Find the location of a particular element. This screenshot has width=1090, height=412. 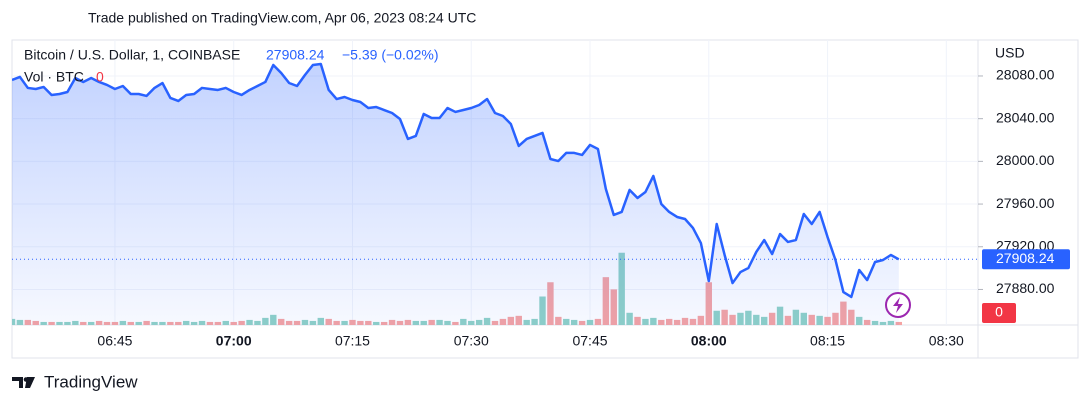

brand-logo is located at coordinates (23, 382).